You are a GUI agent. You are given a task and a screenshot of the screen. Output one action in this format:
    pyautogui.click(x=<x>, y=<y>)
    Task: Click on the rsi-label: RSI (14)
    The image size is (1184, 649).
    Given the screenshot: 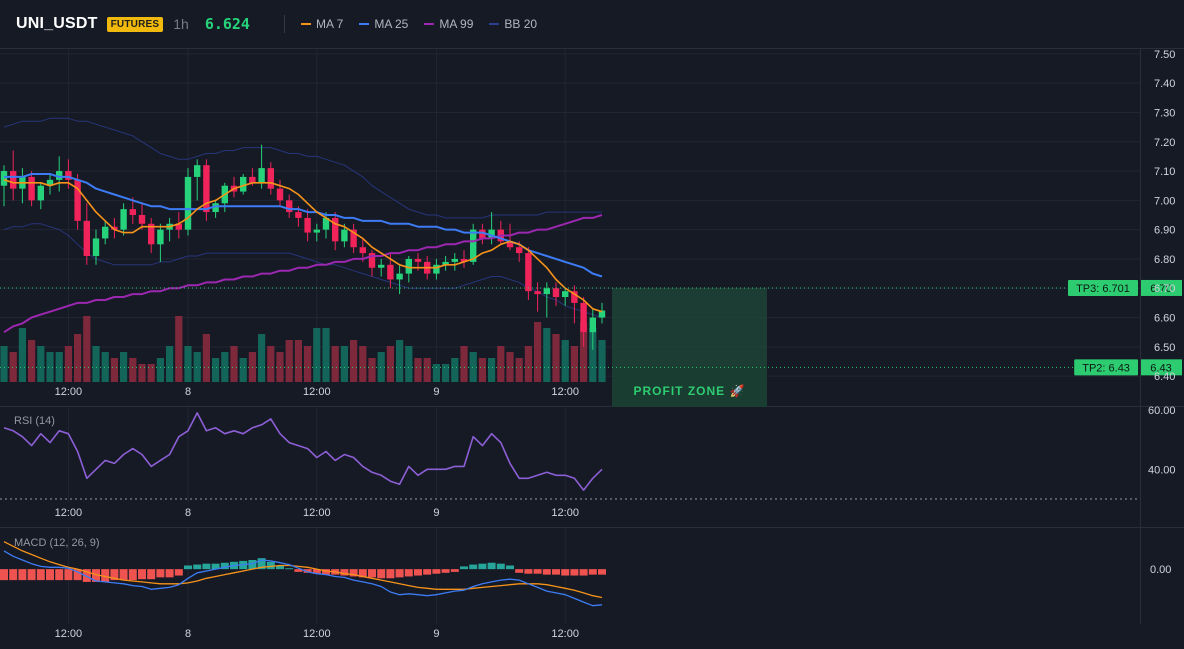 What is the action you would take?
    pyautogui.click(x=34, y=421)
    